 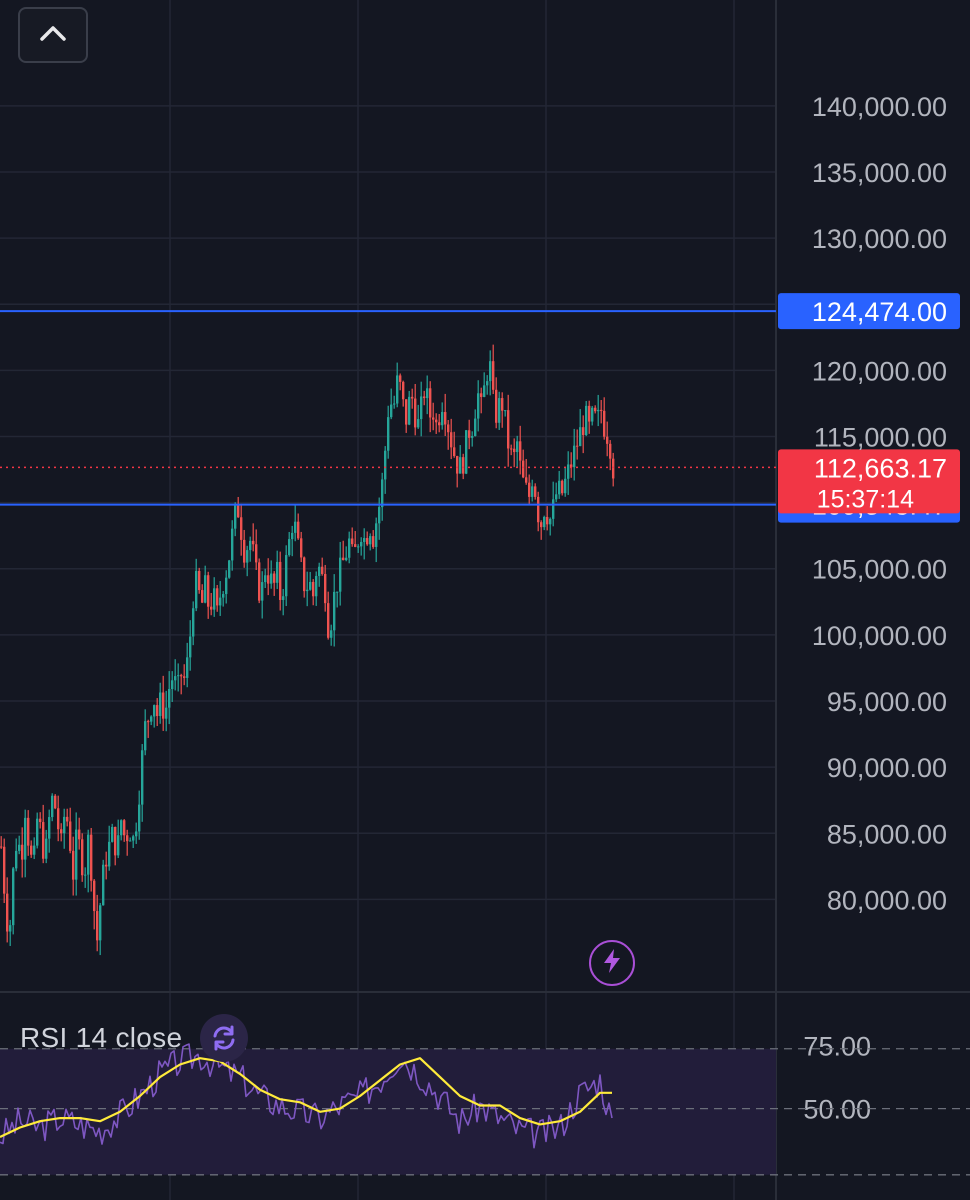 What do you see at coordinates (879, 107) in the screenshot?
I see `price-tick-label: 140,000.00` at bounding box center [879, 107].